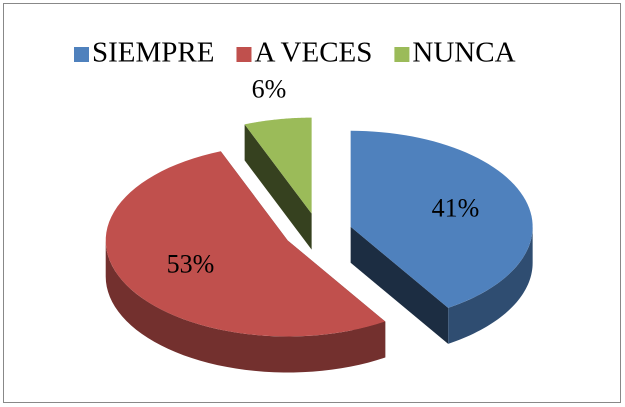 Image resolution: width=625 pixels, height=407 pixels. What do you see at coordinates (269, 89) in the screenshot?
I see `data-label: 6%` at bounding box center [269, 89].